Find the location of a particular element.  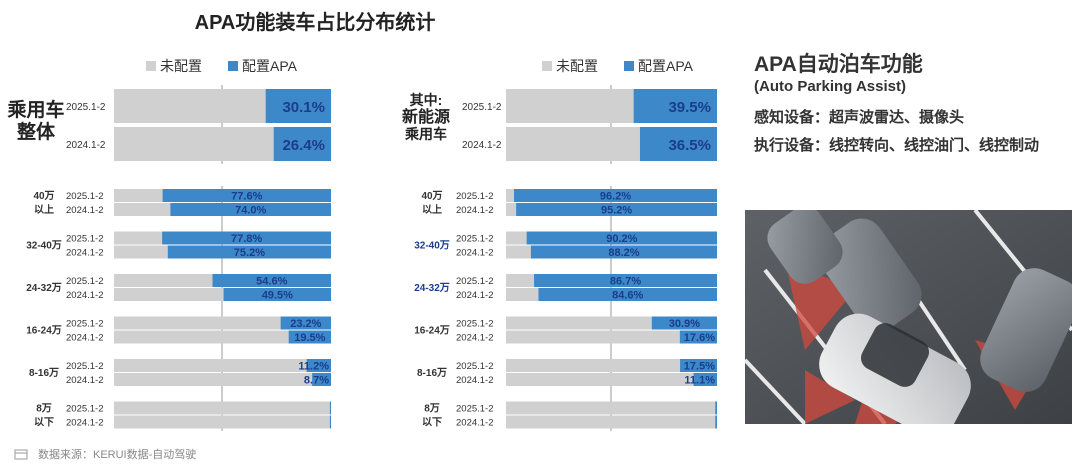

parking-photo is located at coordinates (908, 317).